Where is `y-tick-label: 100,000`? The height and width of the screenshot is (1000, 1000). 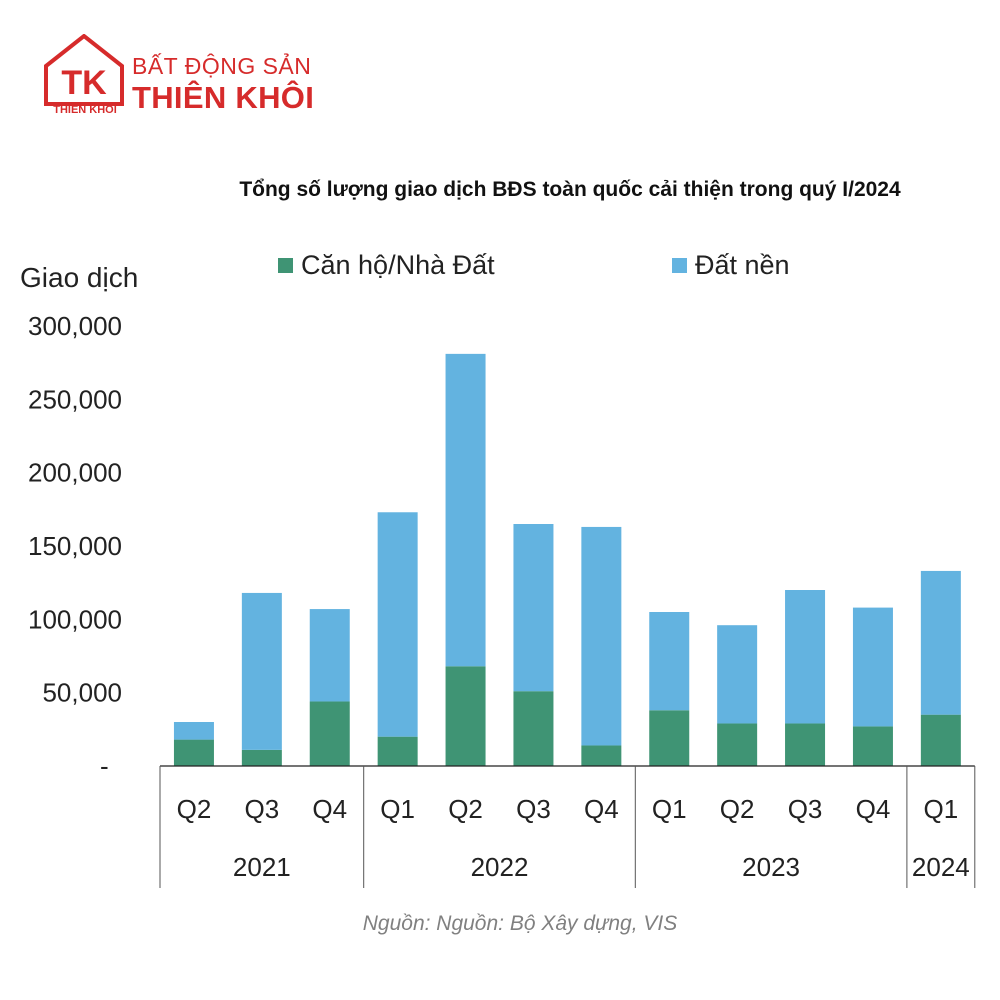
y-tick-label: 100,000 is located at coordinates (75, 619).